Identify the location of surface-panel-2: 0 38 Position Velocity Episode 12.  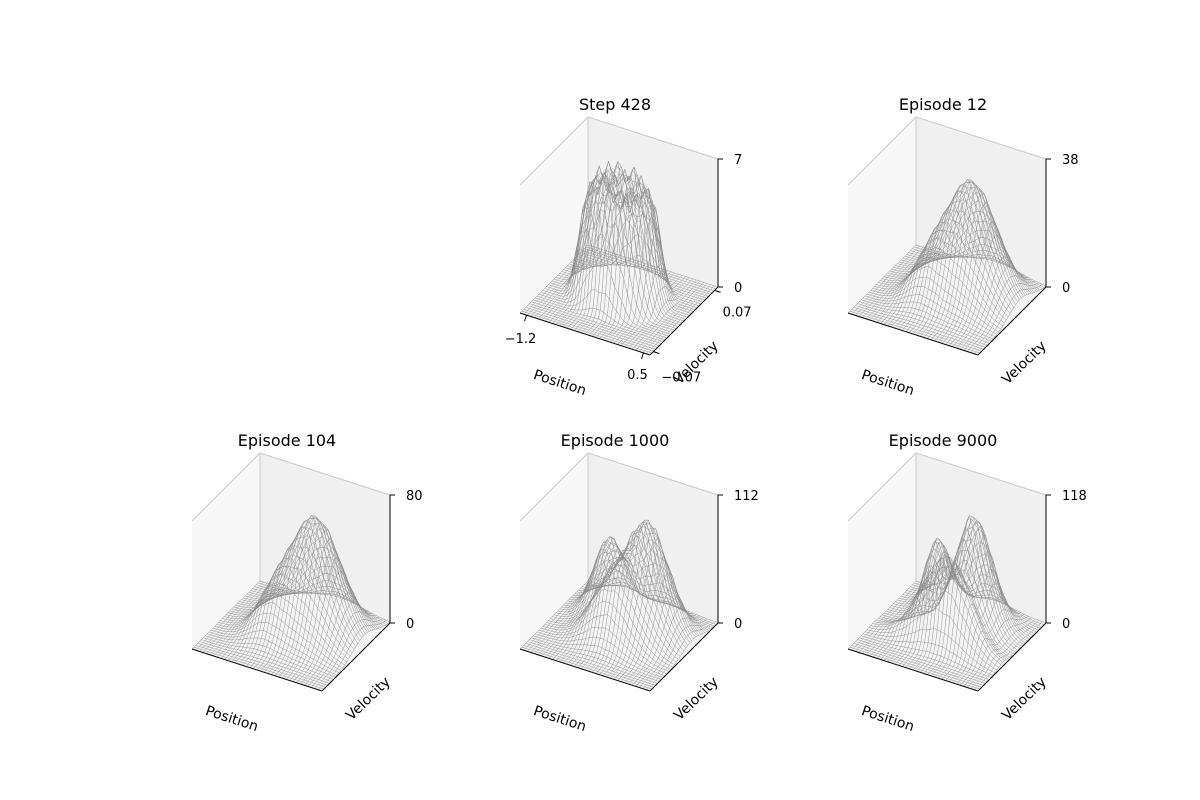
(963, 247).